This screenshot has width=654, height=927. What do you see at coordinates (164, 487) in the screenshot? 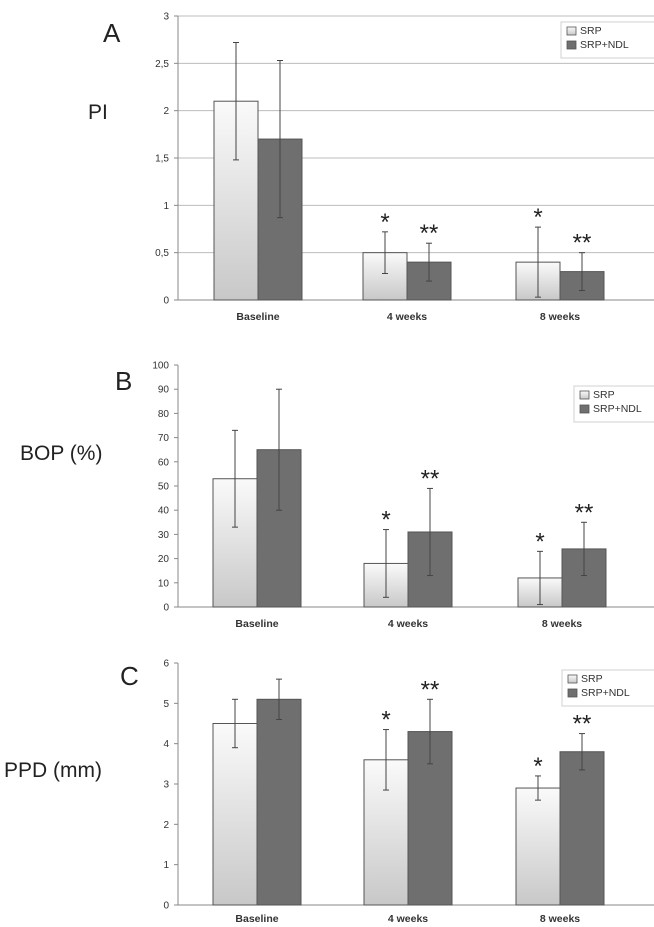
I see `y-tick-label: 50` at bounding box center [164, 487].